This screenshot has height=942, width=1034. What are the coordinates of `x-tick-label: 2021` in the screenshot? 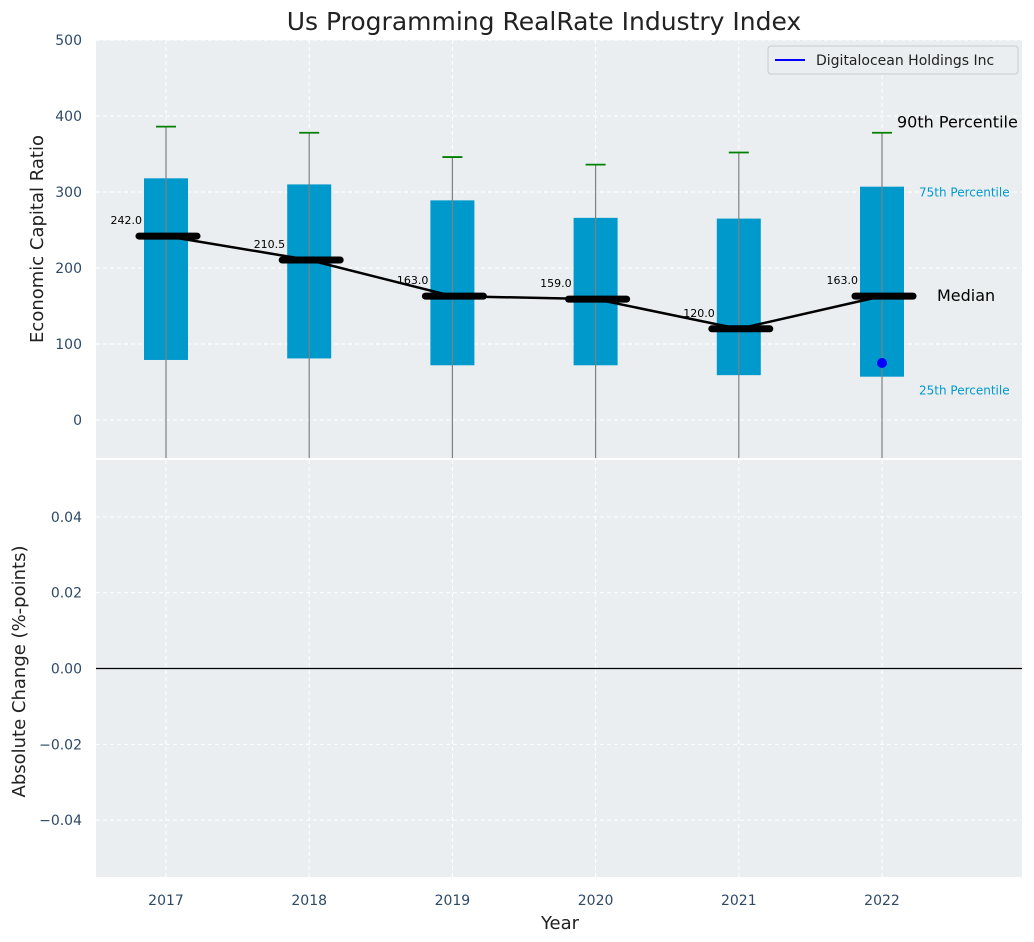 It's located at (739, 901).